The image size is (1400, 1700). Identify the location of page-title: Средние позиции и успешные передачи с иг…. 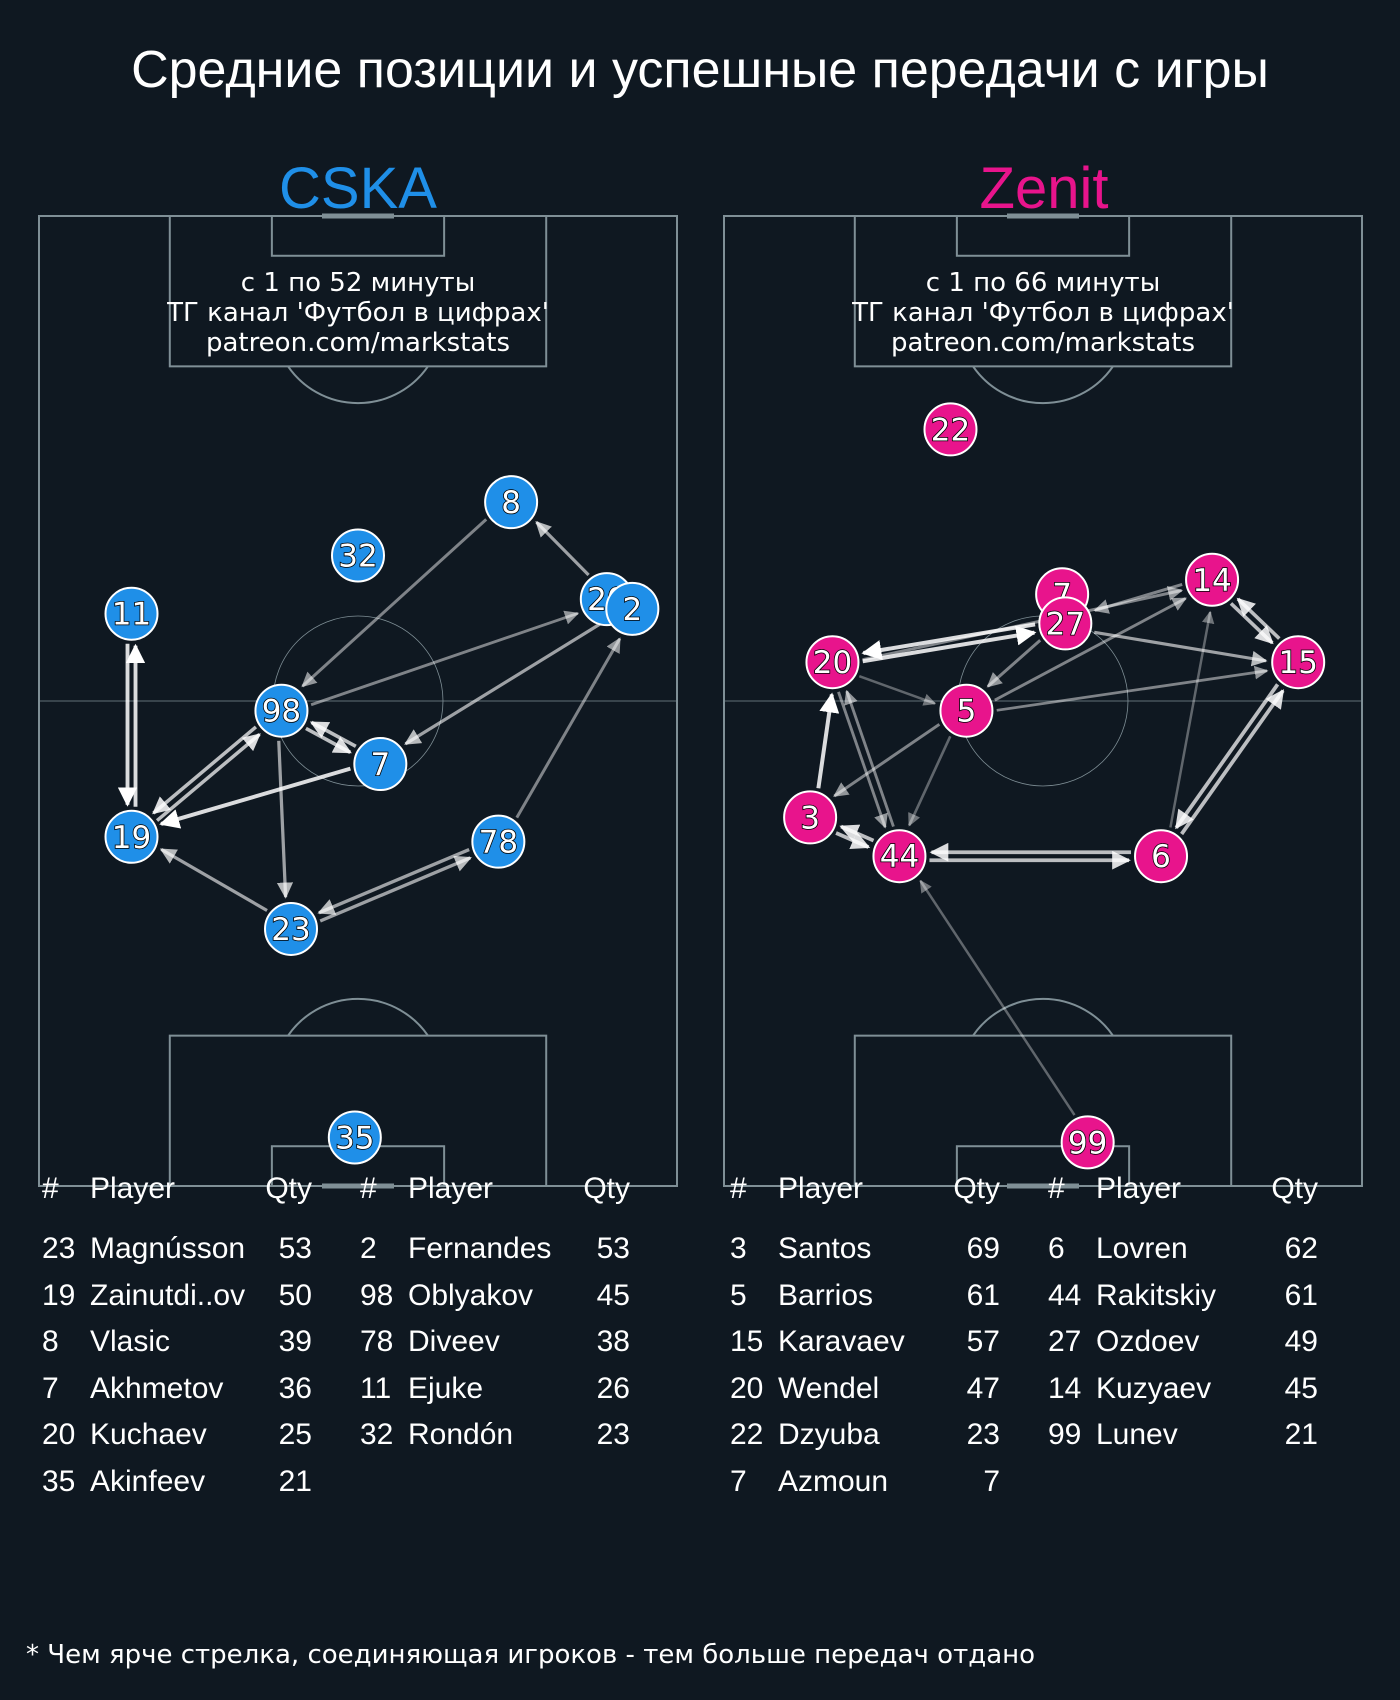
(700, 70).